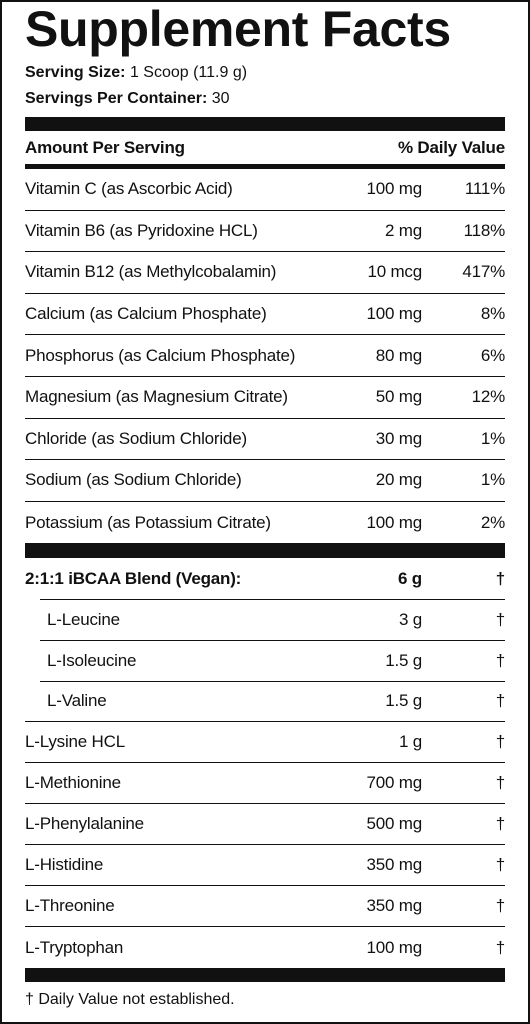 Image resolution: width=530 pixels, height=1024 pixels. I want to click on nutrient-name: Sodium (as Sodium Chloride), so click(133, 480).